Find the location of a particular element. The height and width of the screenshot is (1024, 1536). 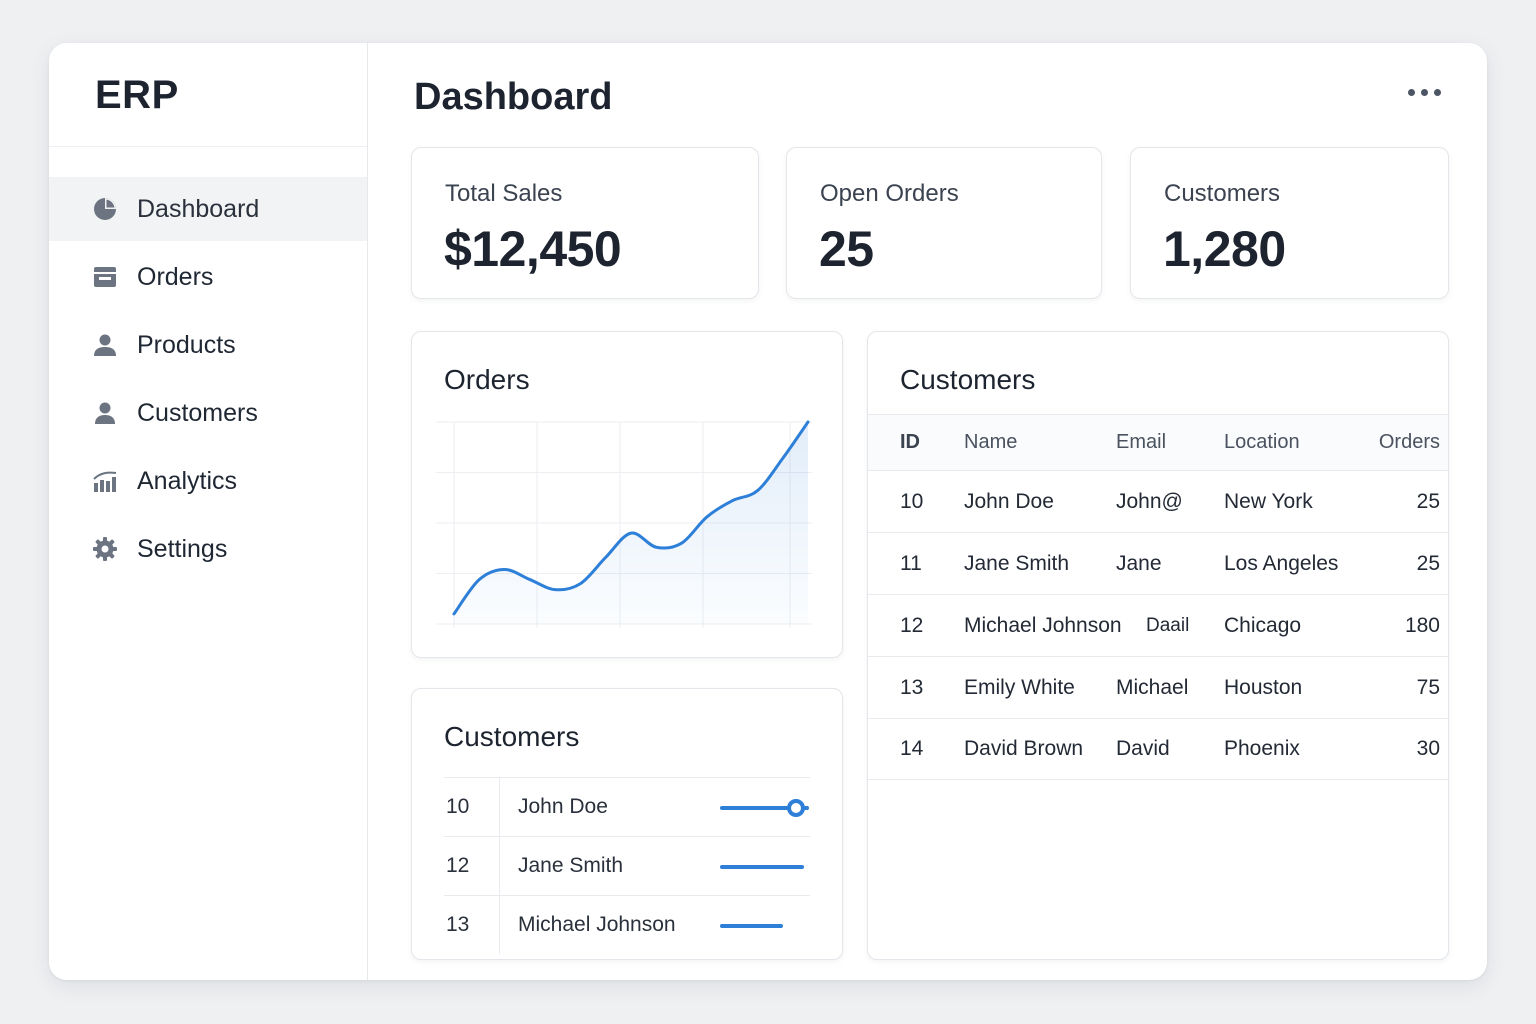

stat-value: 1,280 is located at coordinates (1224, 249).